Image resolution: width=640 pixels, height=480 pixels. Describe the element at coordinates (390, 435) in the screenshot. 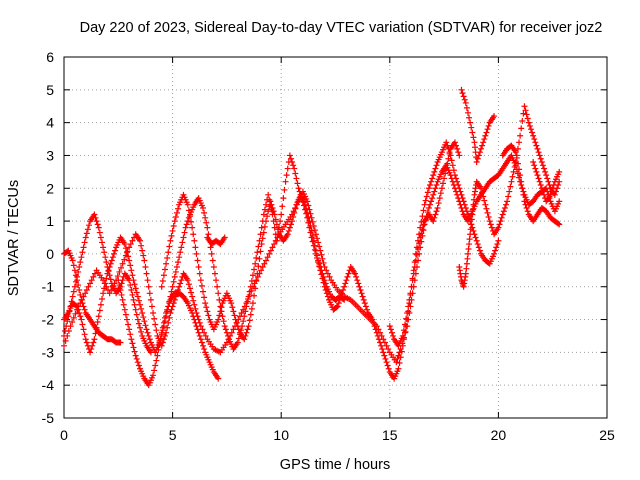

I see `x-tick-label: 15` at that location.